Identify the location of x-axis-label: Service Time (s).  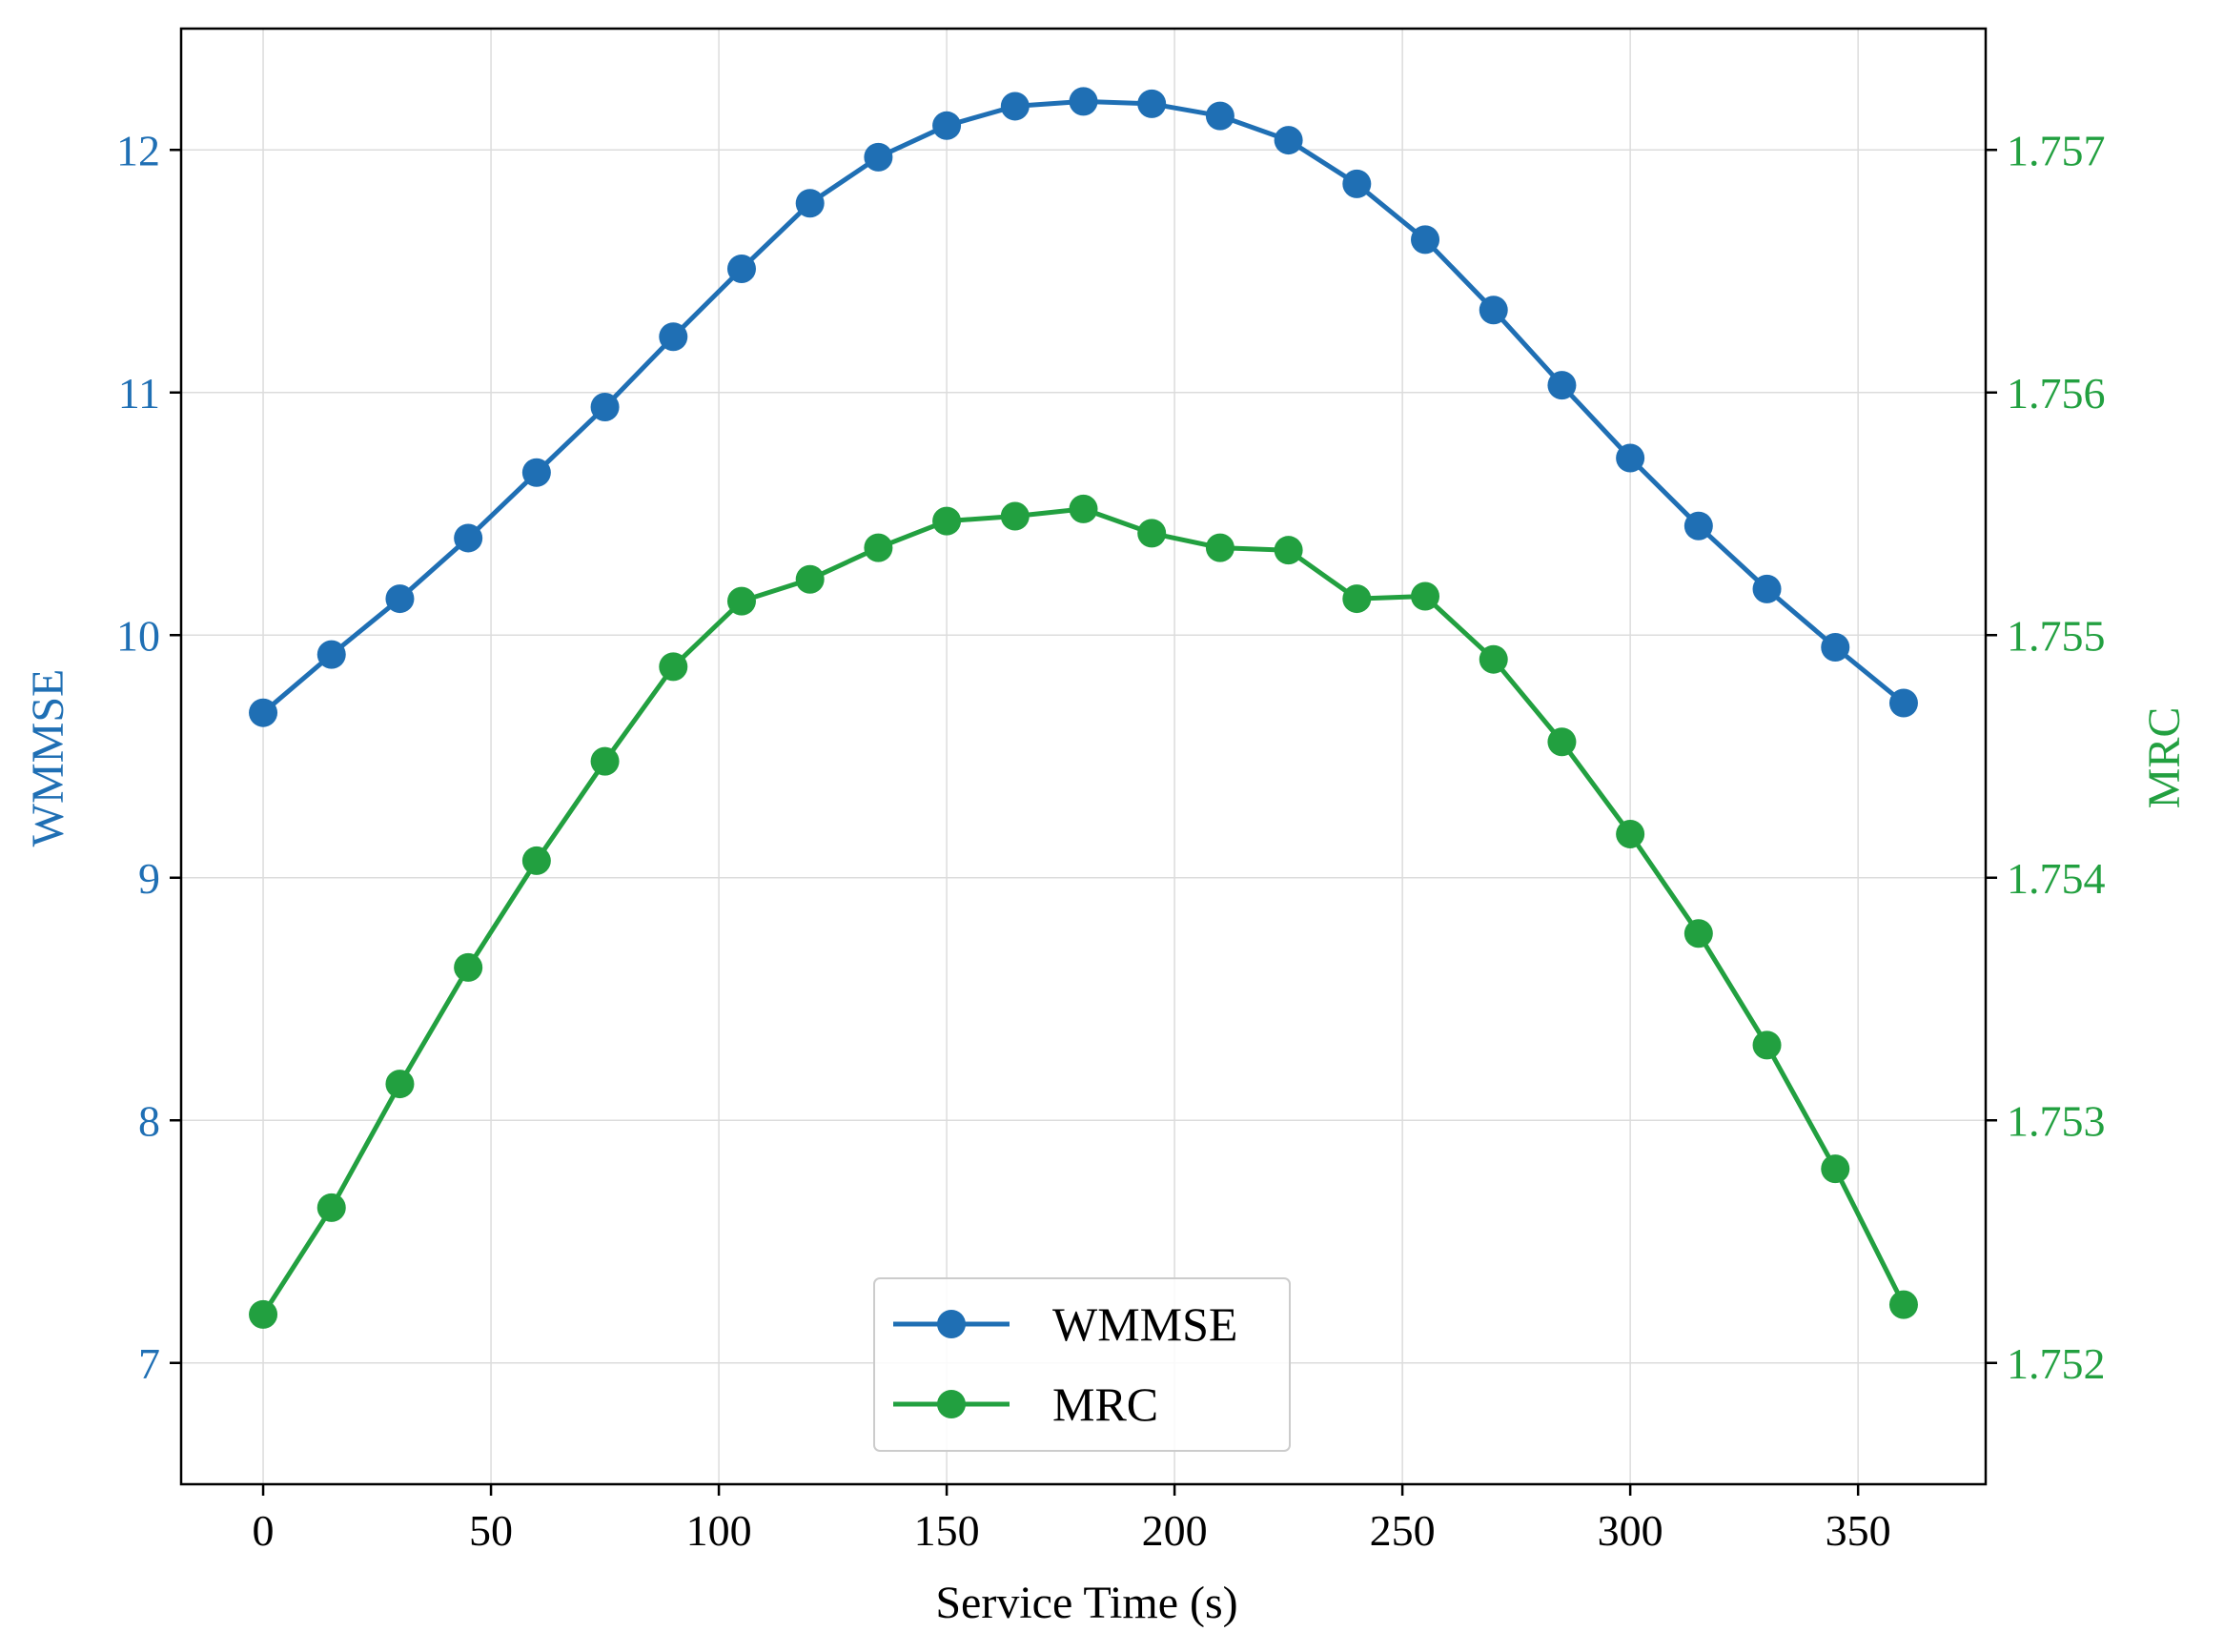
(1086, 1603).